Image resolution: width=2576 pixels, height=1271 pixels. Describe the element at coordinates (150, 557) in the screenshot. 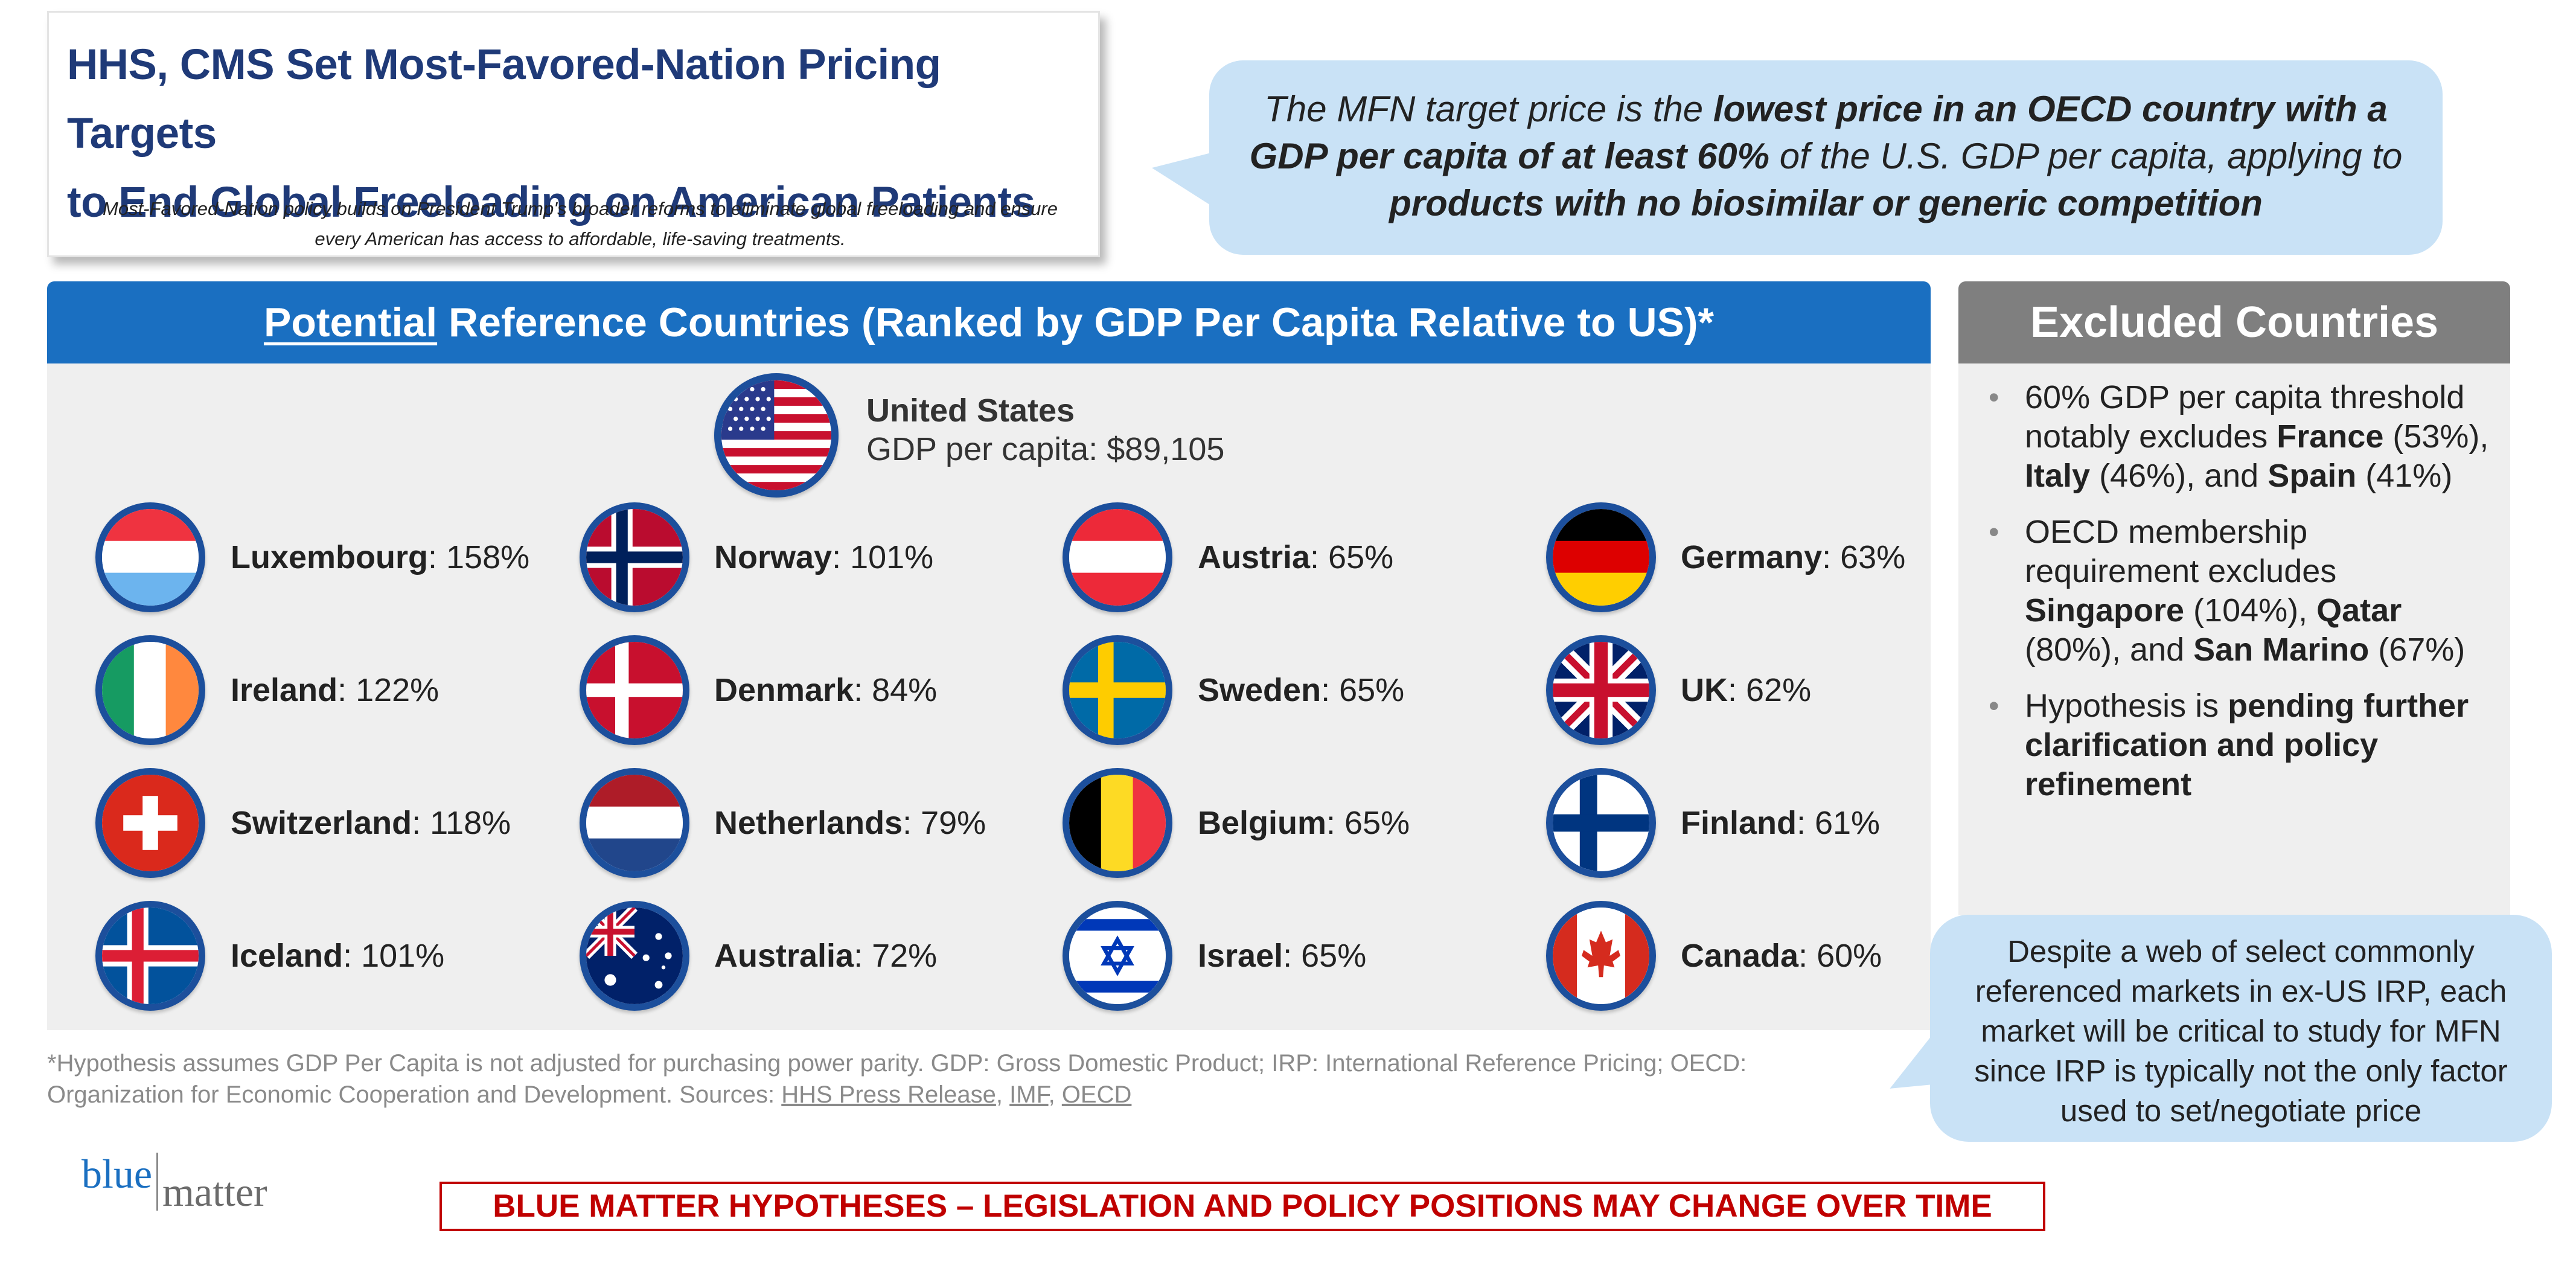

I see `luxembourg-flag-icon` at that location.